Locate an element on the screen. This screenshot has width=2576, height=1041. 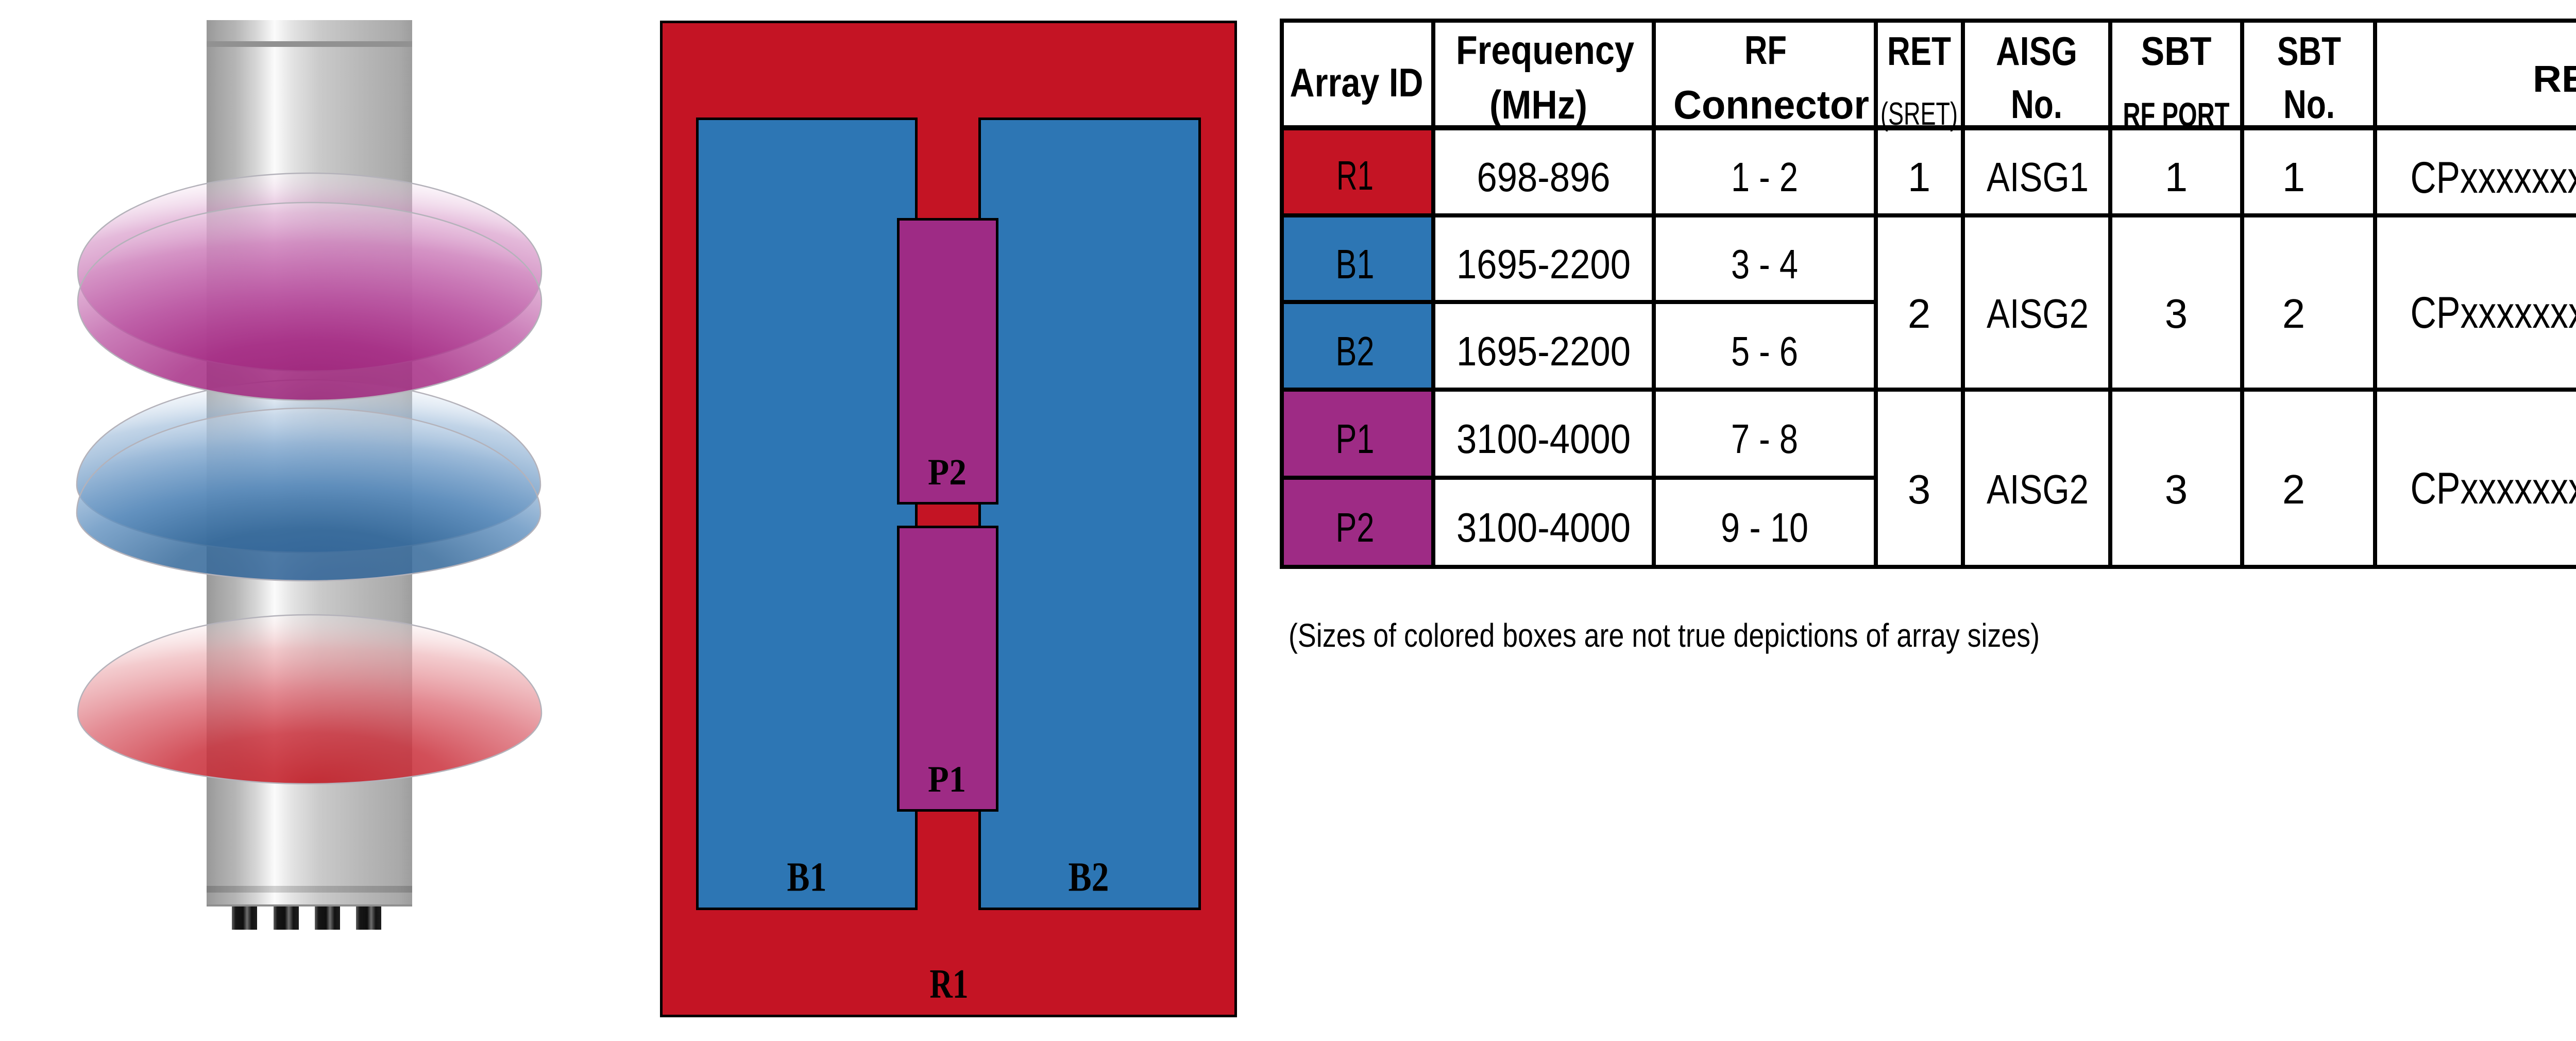
svg-text: (MHz) is located at coordinates (1538, 104).